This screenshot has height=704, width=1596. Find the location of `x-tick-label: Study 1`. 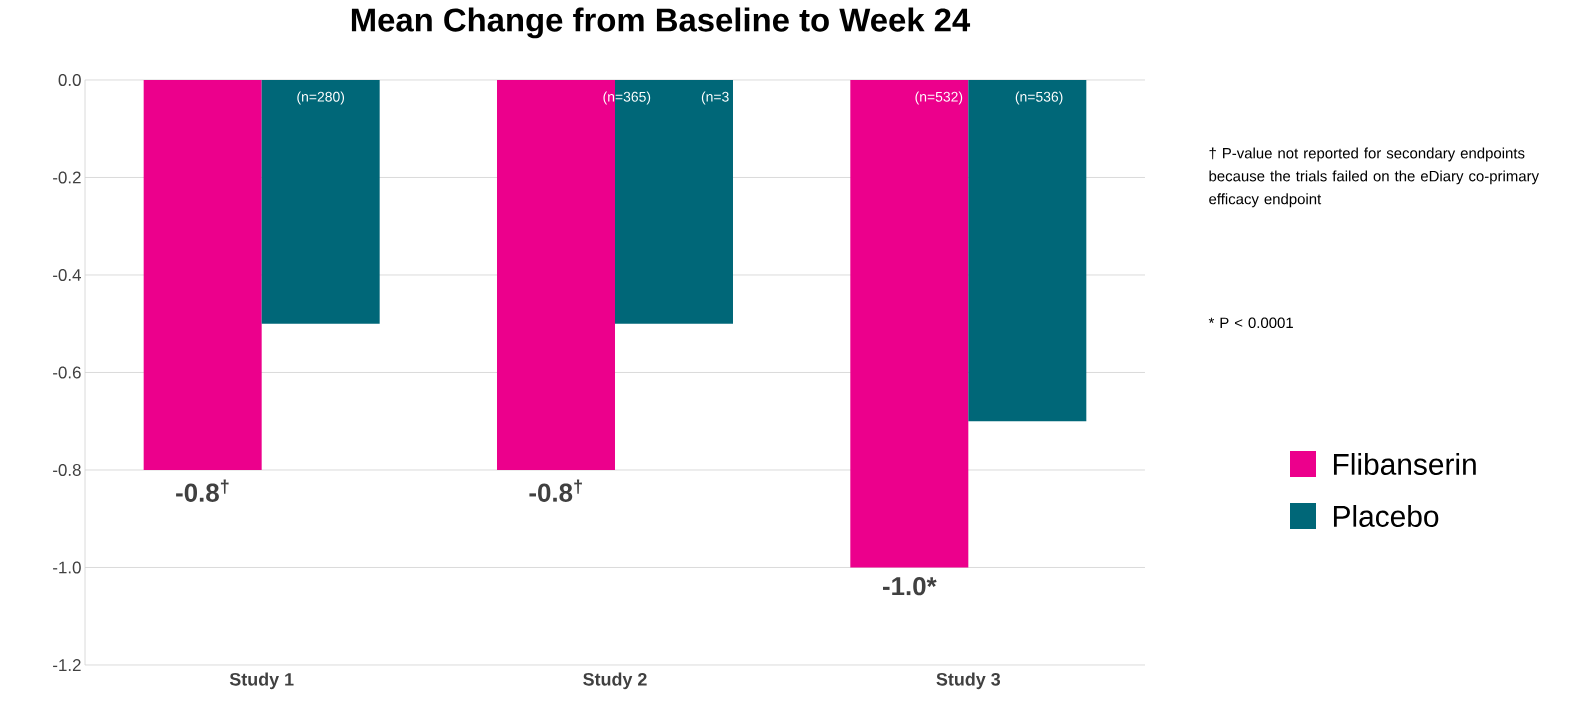

x-tick-label: Study 1 is located at coordinates (261, 681).